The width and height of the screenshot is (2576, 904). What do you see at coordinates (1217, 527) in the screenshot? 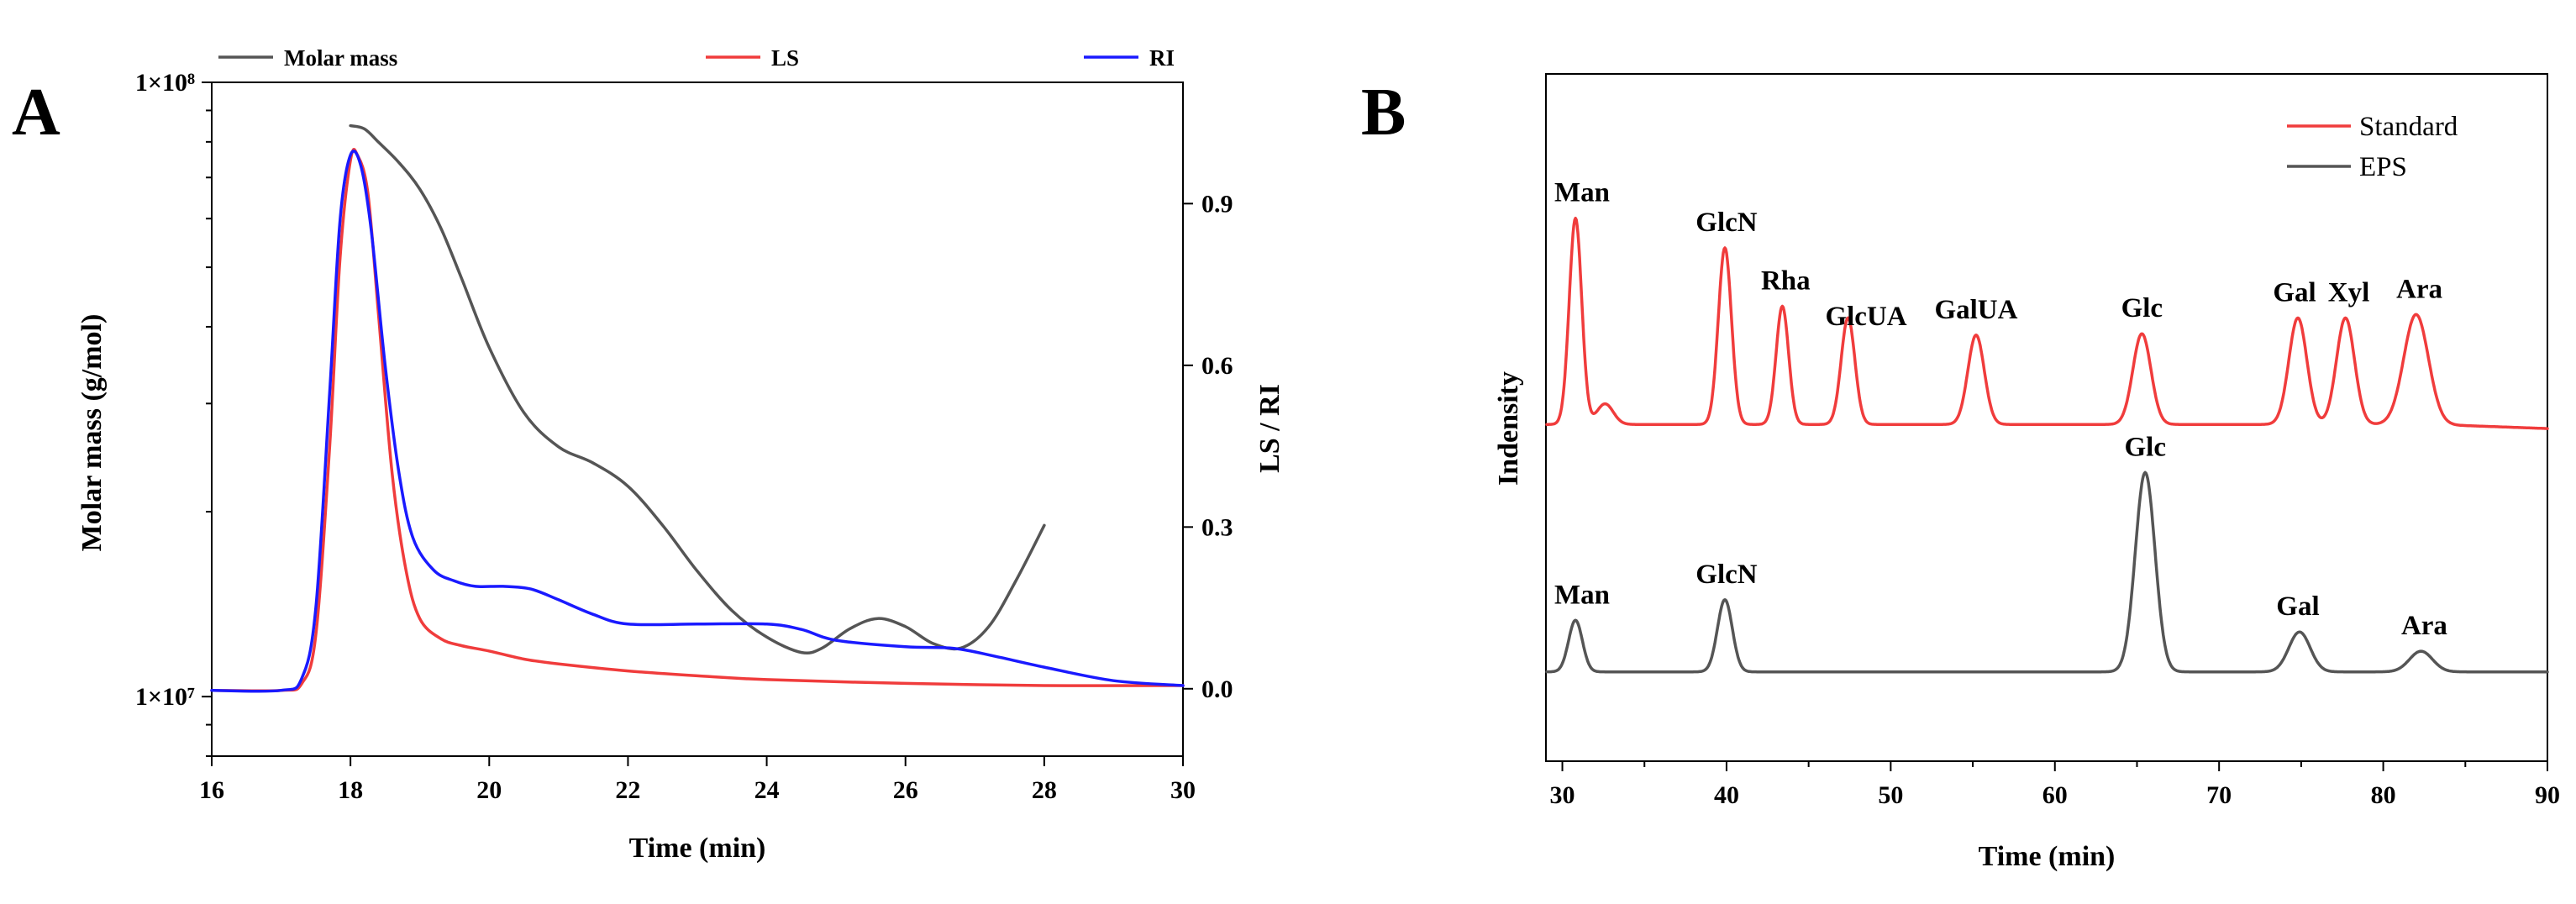
I see `y-right-tick-label: 0.3` at bounding box center [1217, 527].